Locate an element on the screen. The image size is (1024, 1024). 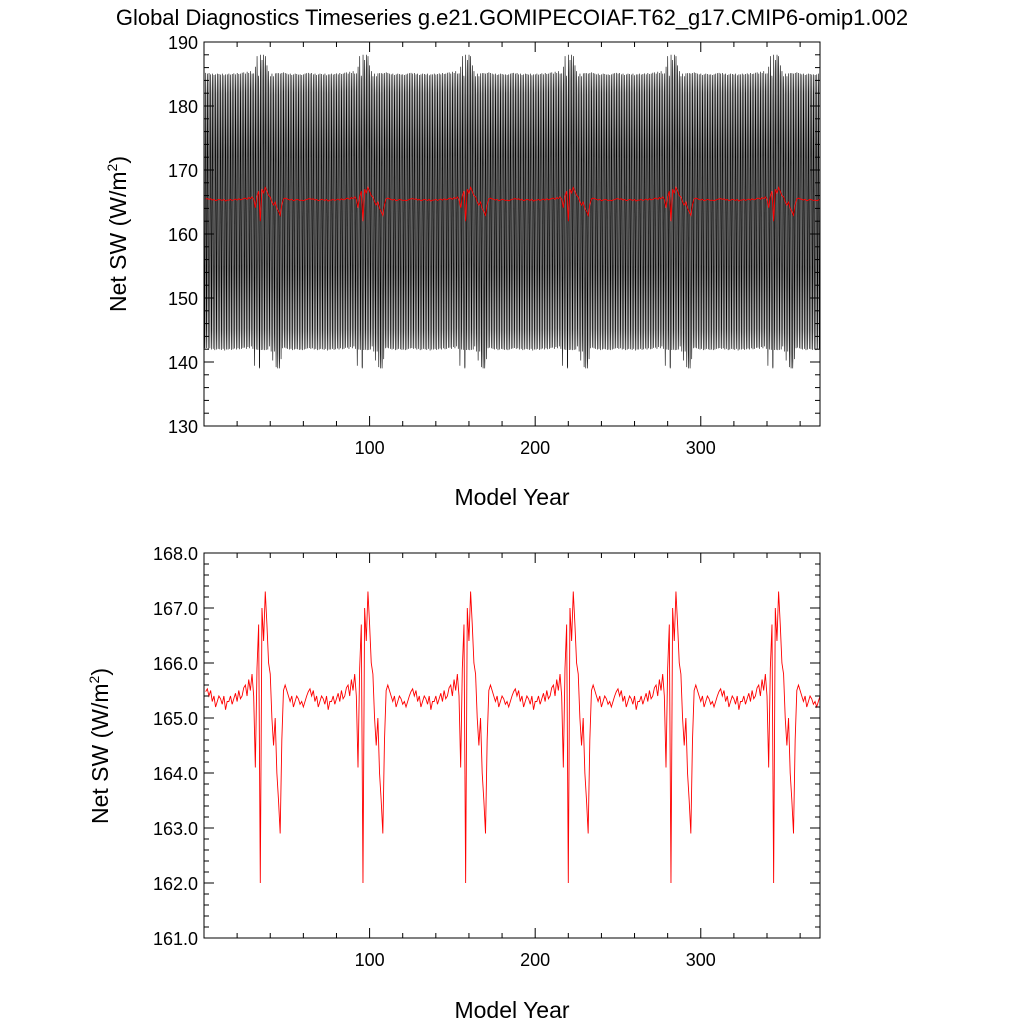
top-y-tick-label: 130 is located at coordinates (183, 427).